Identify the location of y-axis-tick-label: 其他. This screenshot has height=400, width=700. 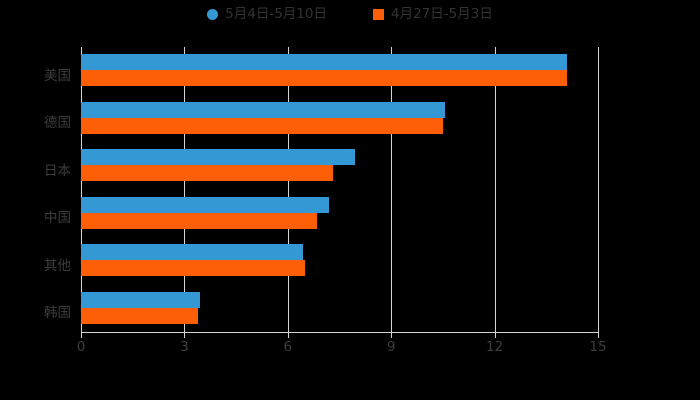
(57, 265).